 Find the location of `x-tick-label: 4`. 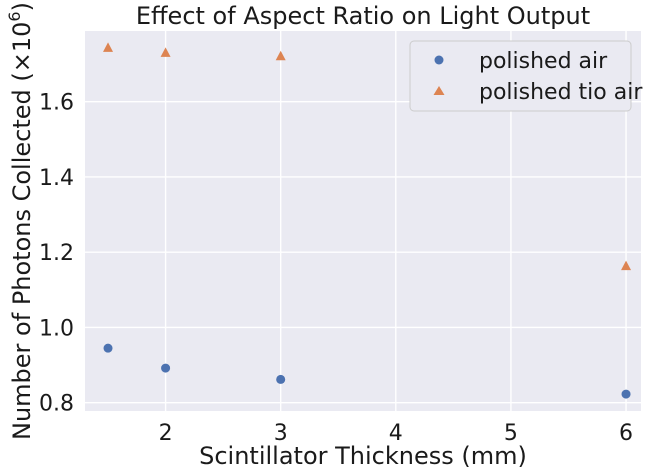

x-tick-label: 4 is located at coordinates (396, 433).